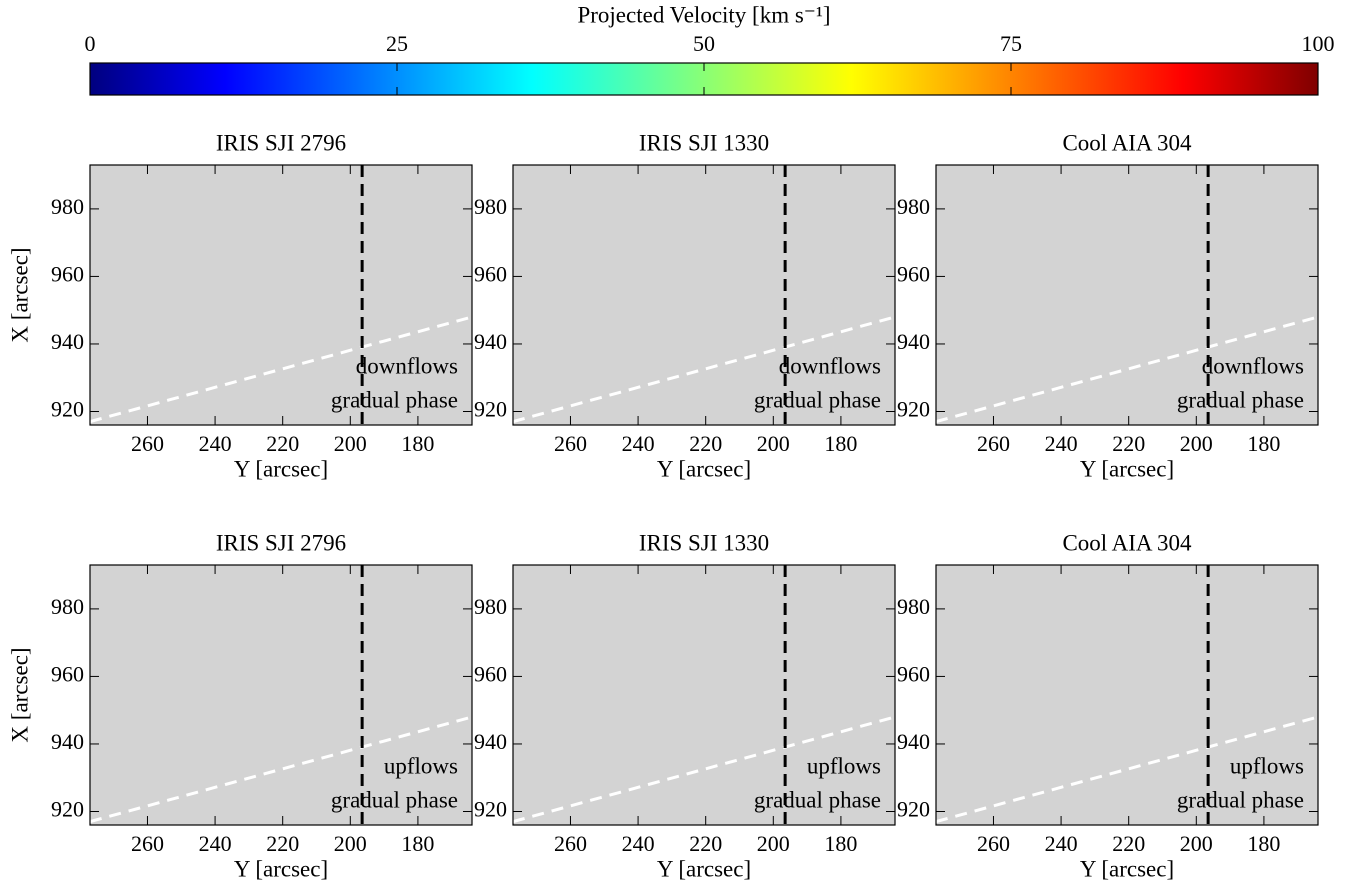 This screenshot has width=1362, height=886. I want to click on colorbar-tick-label: 25, so click(397, 43).